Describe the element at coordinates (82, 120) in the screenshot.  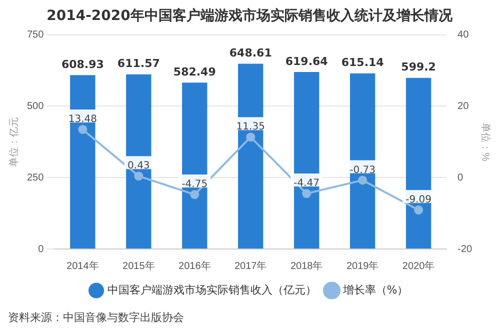
I see `data-label: 13.48` at that location.